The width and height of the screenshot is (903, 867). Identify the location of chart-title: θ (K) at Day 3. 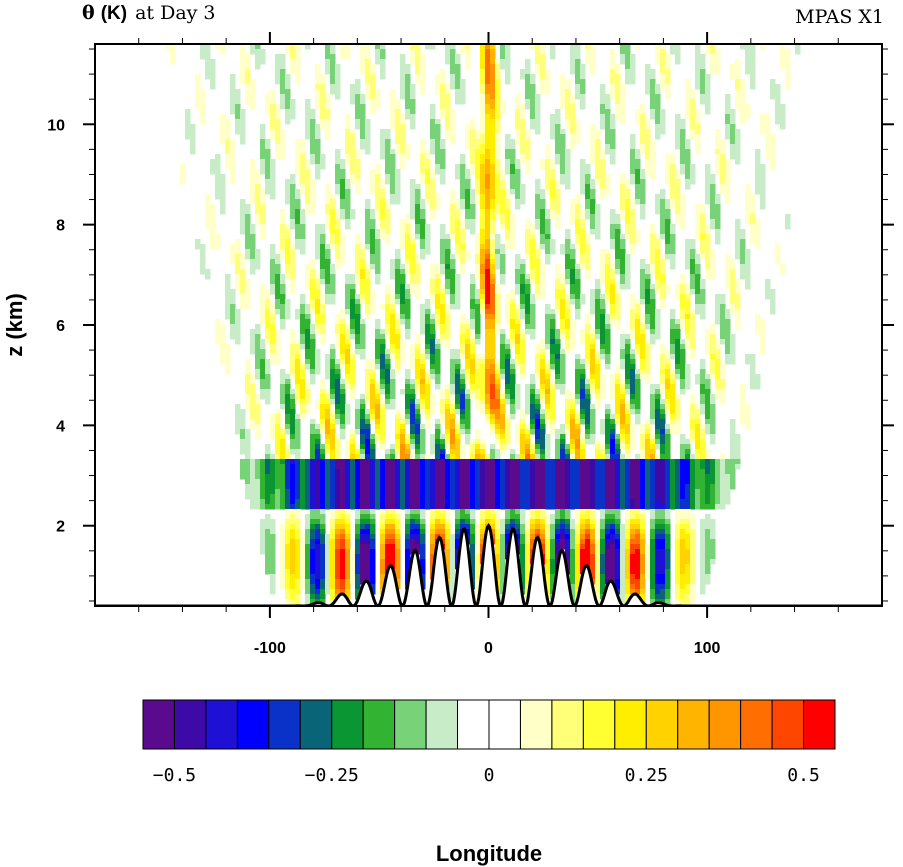
(149, 13).